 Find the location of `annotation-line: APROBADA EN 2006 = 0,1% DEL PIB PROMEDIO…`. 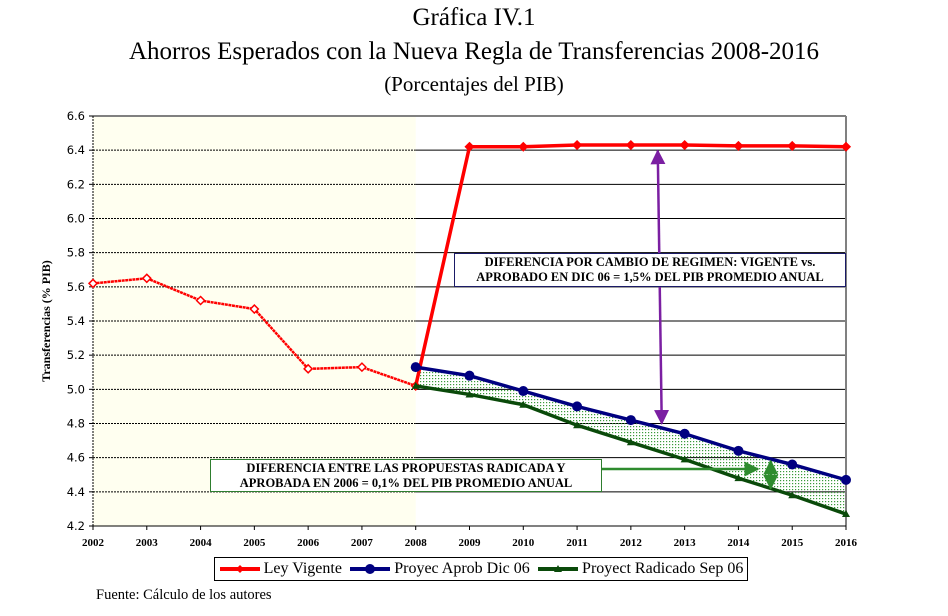

annotation-line: APROBADA EN 2006 = 0,1% DEL PIB PROMEDIO… is located at coordinates (406, 483).